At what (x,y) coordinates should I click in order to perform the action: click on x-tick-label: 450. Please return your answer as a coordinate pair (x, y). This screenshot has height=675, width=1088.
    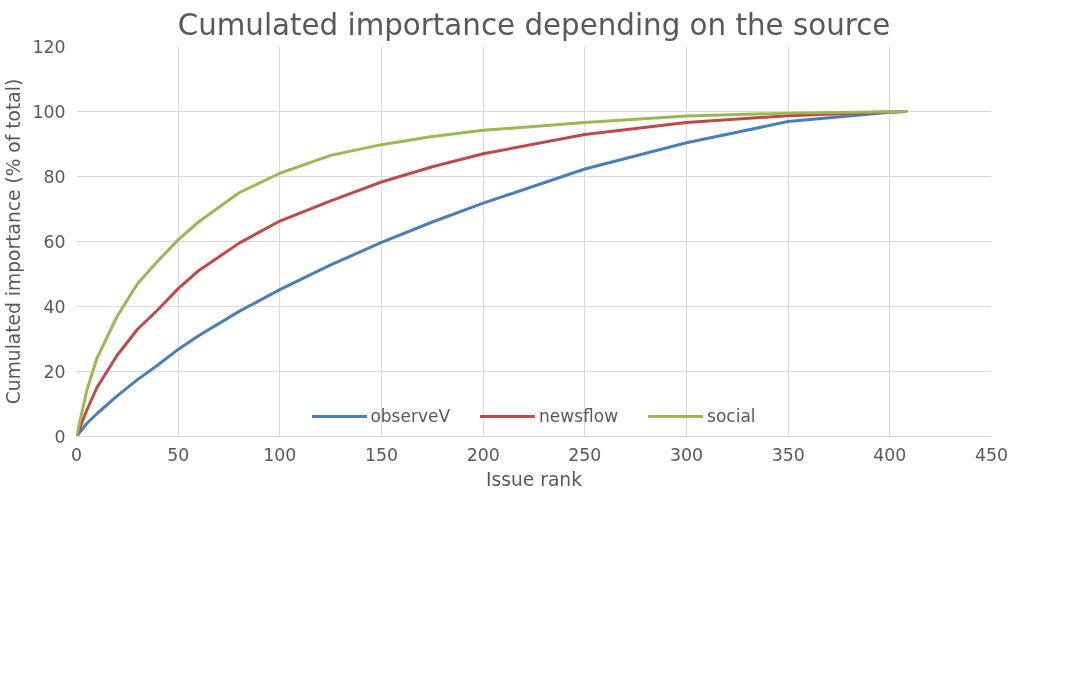
    Looking at the image, I should click on (991, 454).